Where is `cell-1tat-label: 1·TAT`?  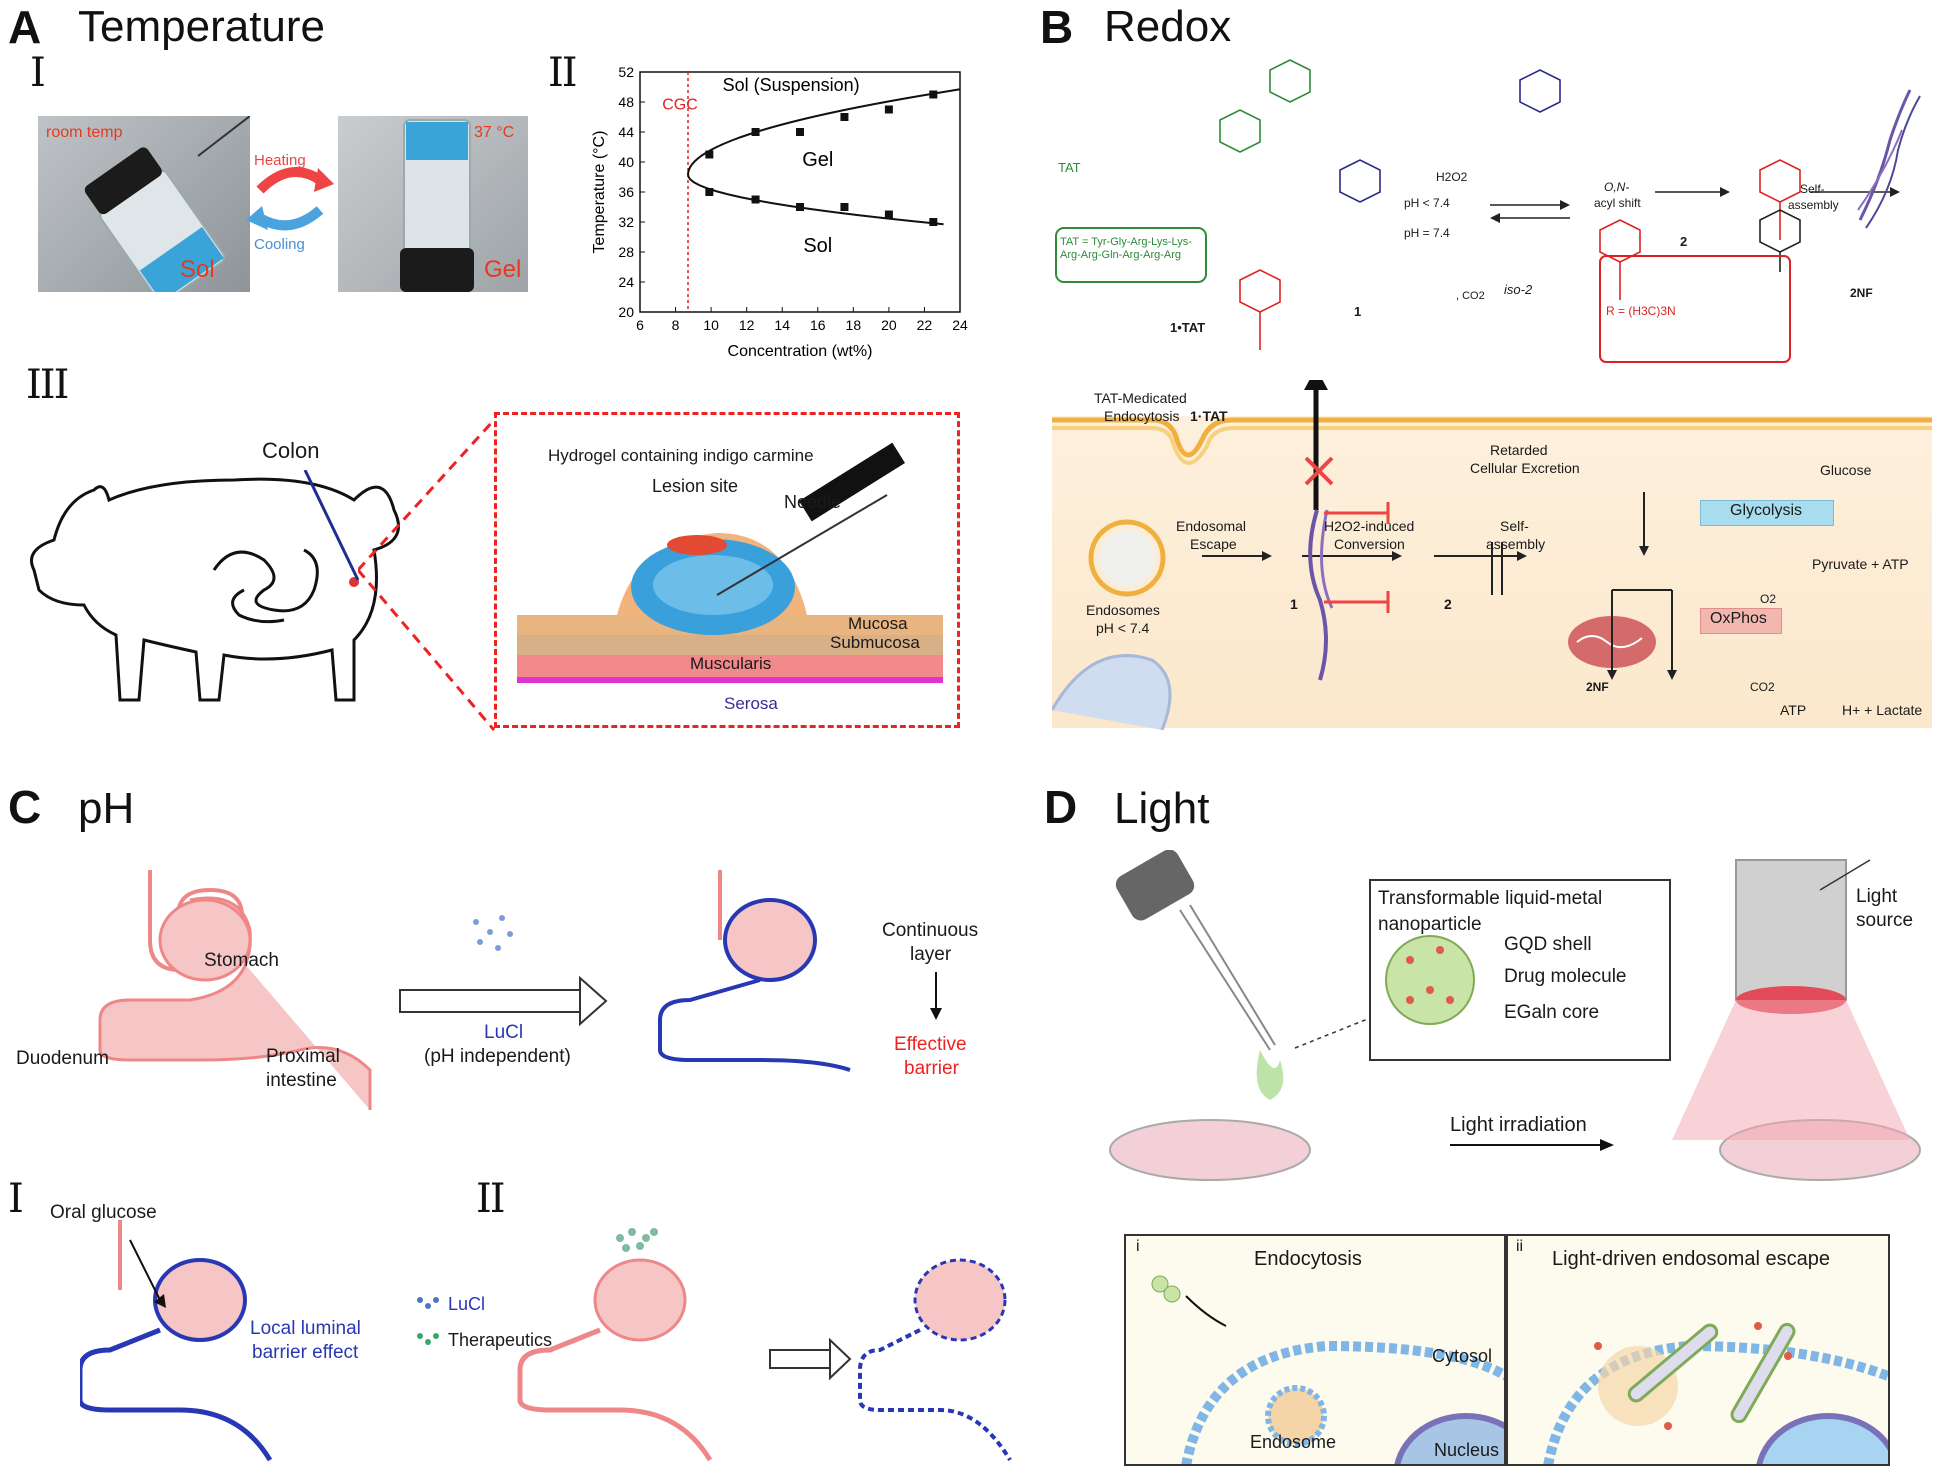 cell-1tat-label: 1·TAT is located at coordinates (1209, 416).